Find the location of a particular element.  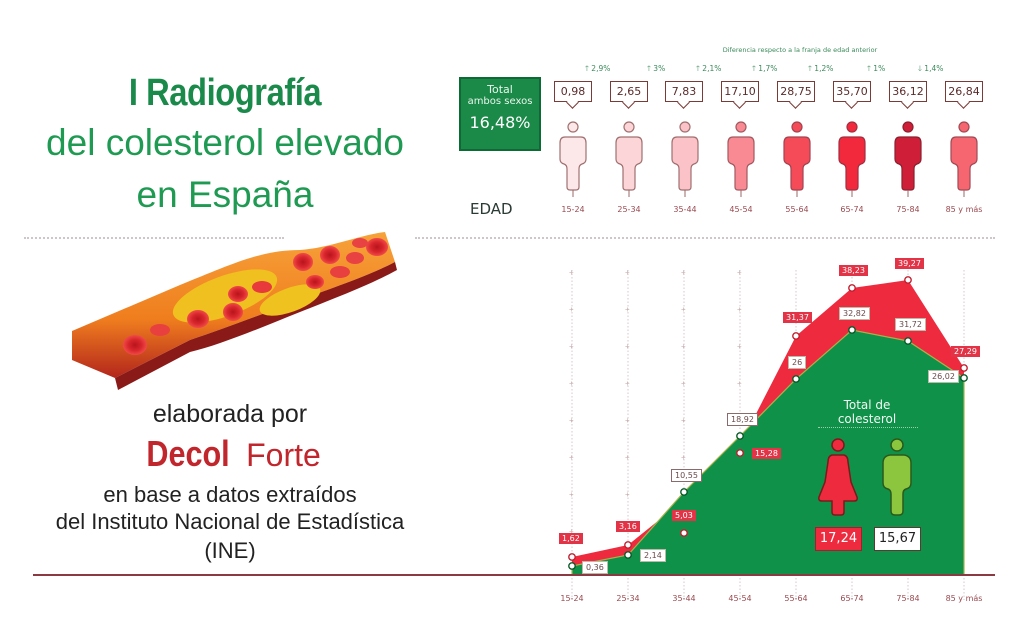

chart-baseline is located at coordinates (514, 575).